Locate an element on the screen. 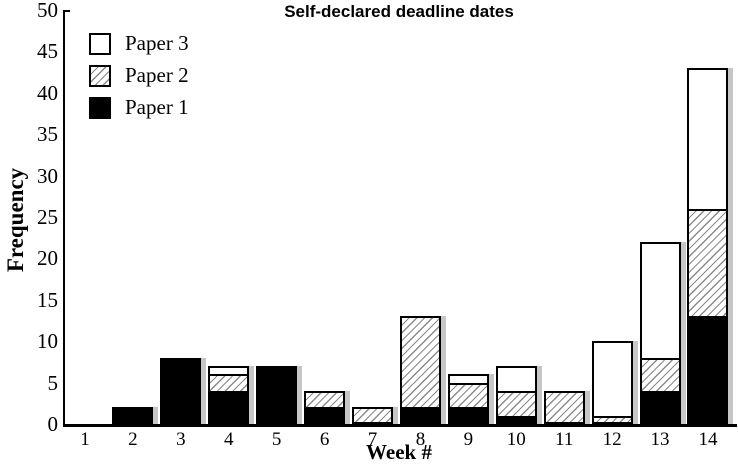 The width and height of the screenshot is (738, 464). y-tick-label-45: 45 is located at coordinates (47, 51).